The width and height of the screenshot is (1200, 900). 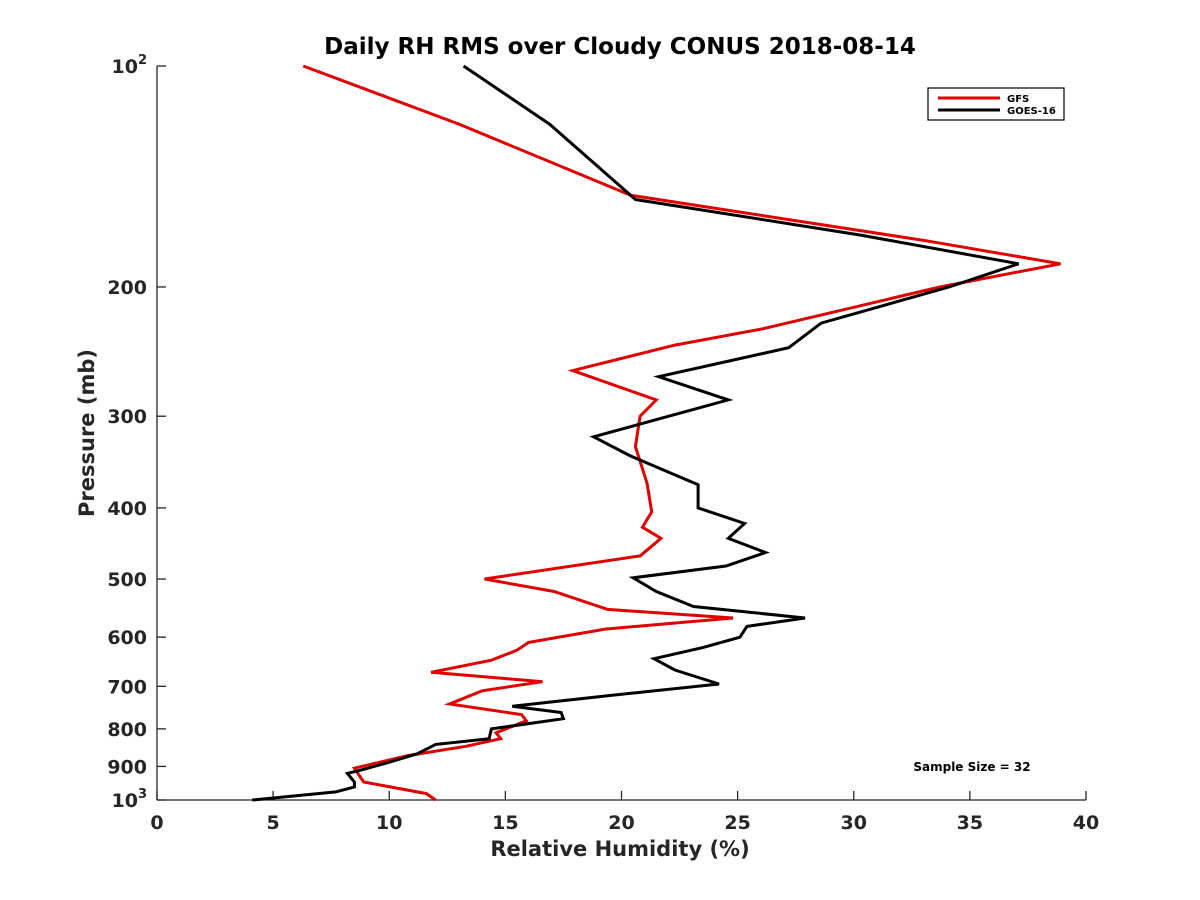 I want to click on y-tick-label: 700, so click(x=127, y=687).